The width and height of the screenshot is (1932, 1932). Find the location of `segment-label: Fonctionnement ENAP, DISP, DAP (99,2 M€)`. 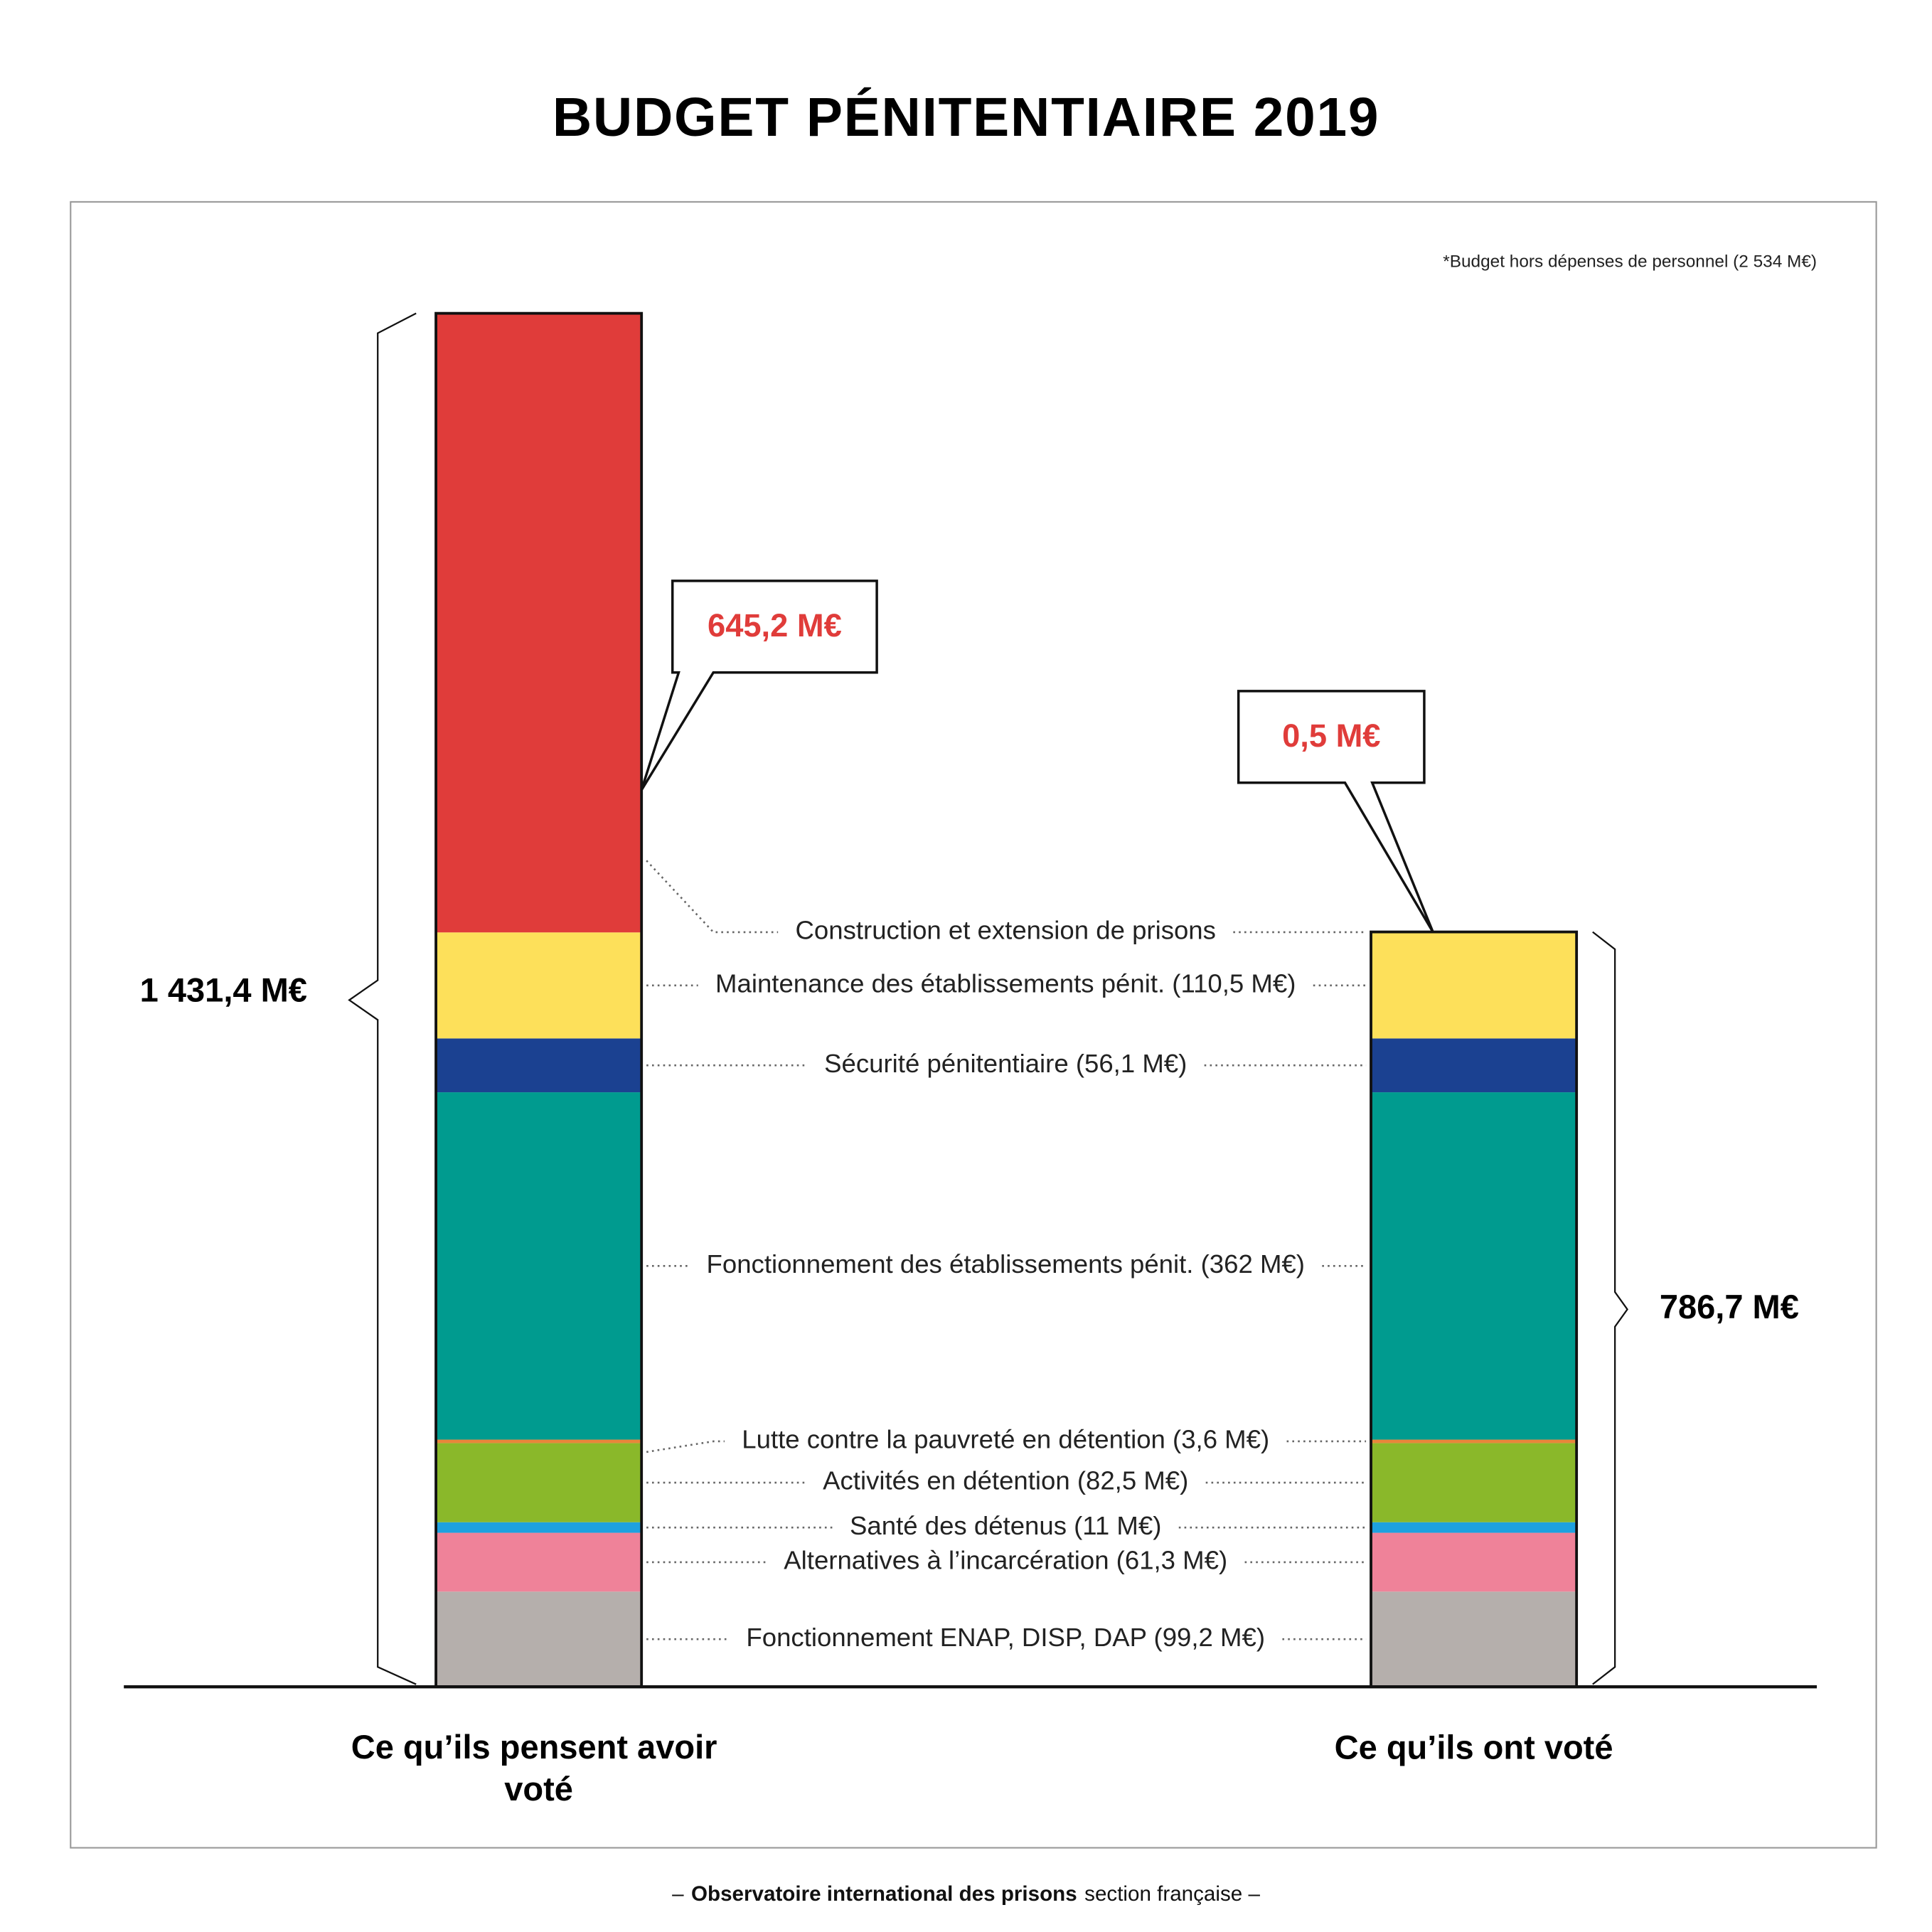

segment-label: Fonctionnement ENAP, DISP, DAP (99,2 M€) is located at coordinates (1005, 1638).